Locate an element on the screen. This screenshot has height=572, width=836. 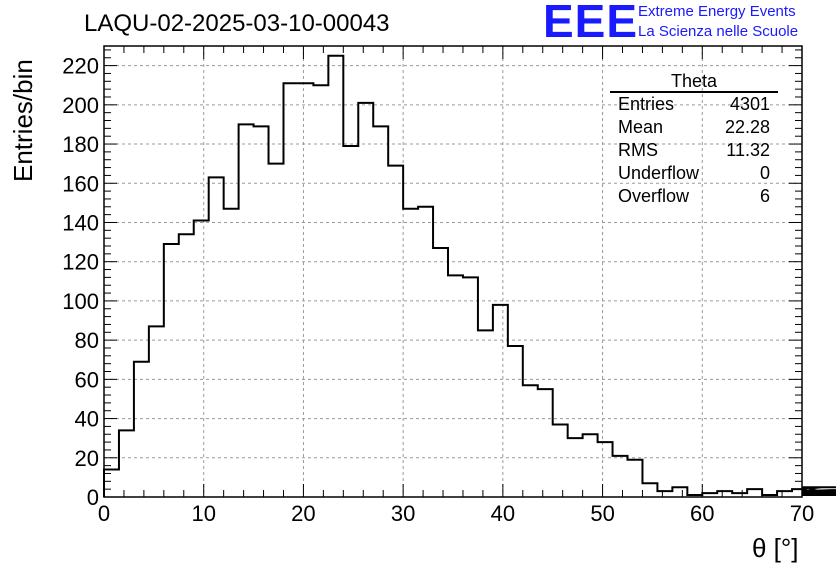
stats-value: 11.32 is located at coordinates (748, 150).